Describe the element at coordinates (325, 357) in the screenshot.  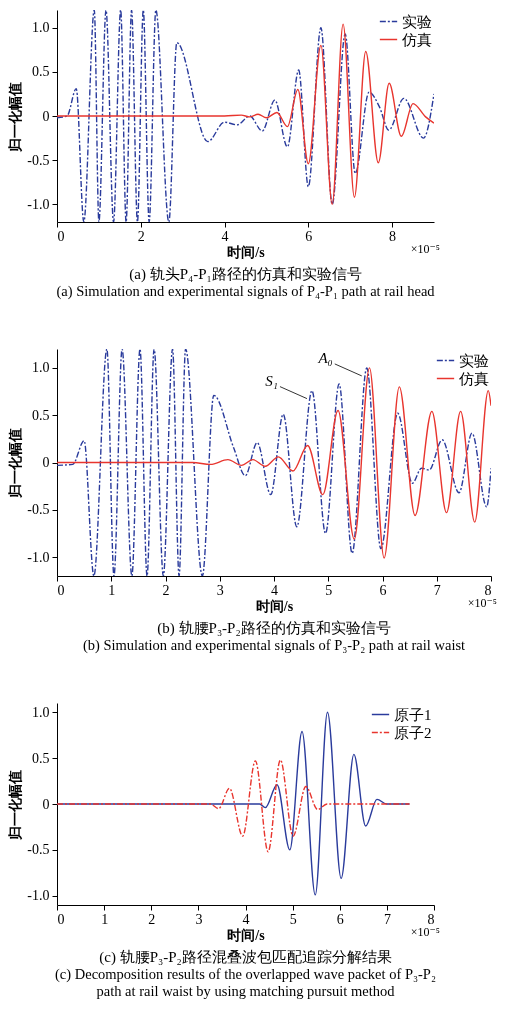
I see `annotation: A₀` at that location.